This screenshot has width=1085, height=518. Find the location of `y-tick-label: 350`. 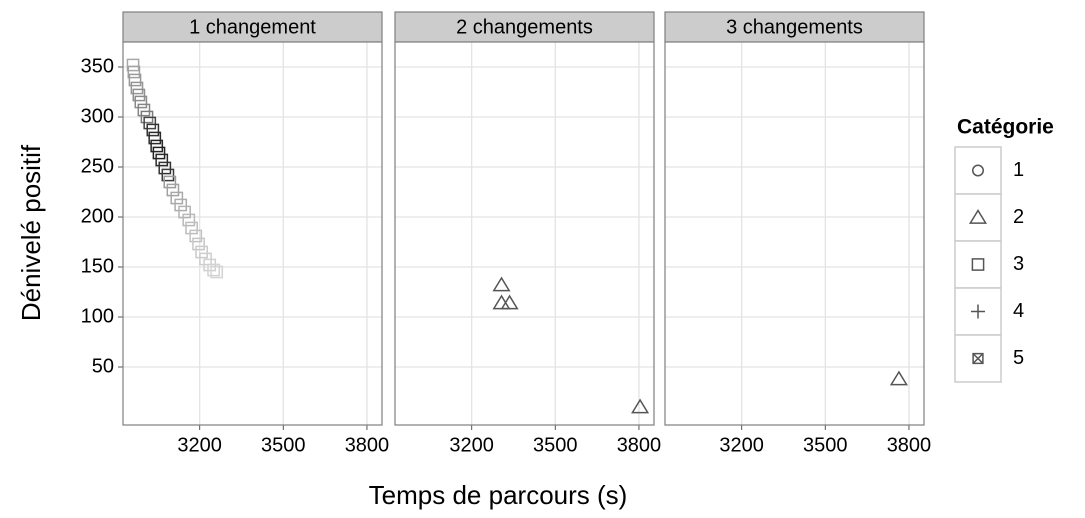

y-tick-label: 350 is located at coordinates (97, 66).